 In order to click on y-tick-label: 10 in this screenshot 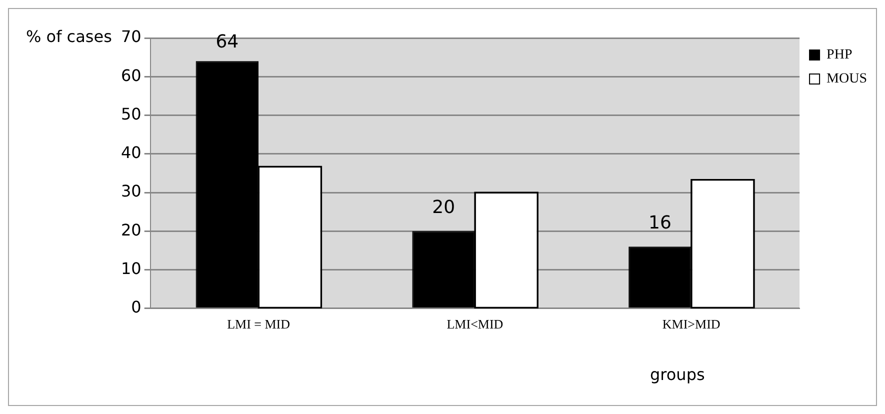, I will do `click(131, 268)`.